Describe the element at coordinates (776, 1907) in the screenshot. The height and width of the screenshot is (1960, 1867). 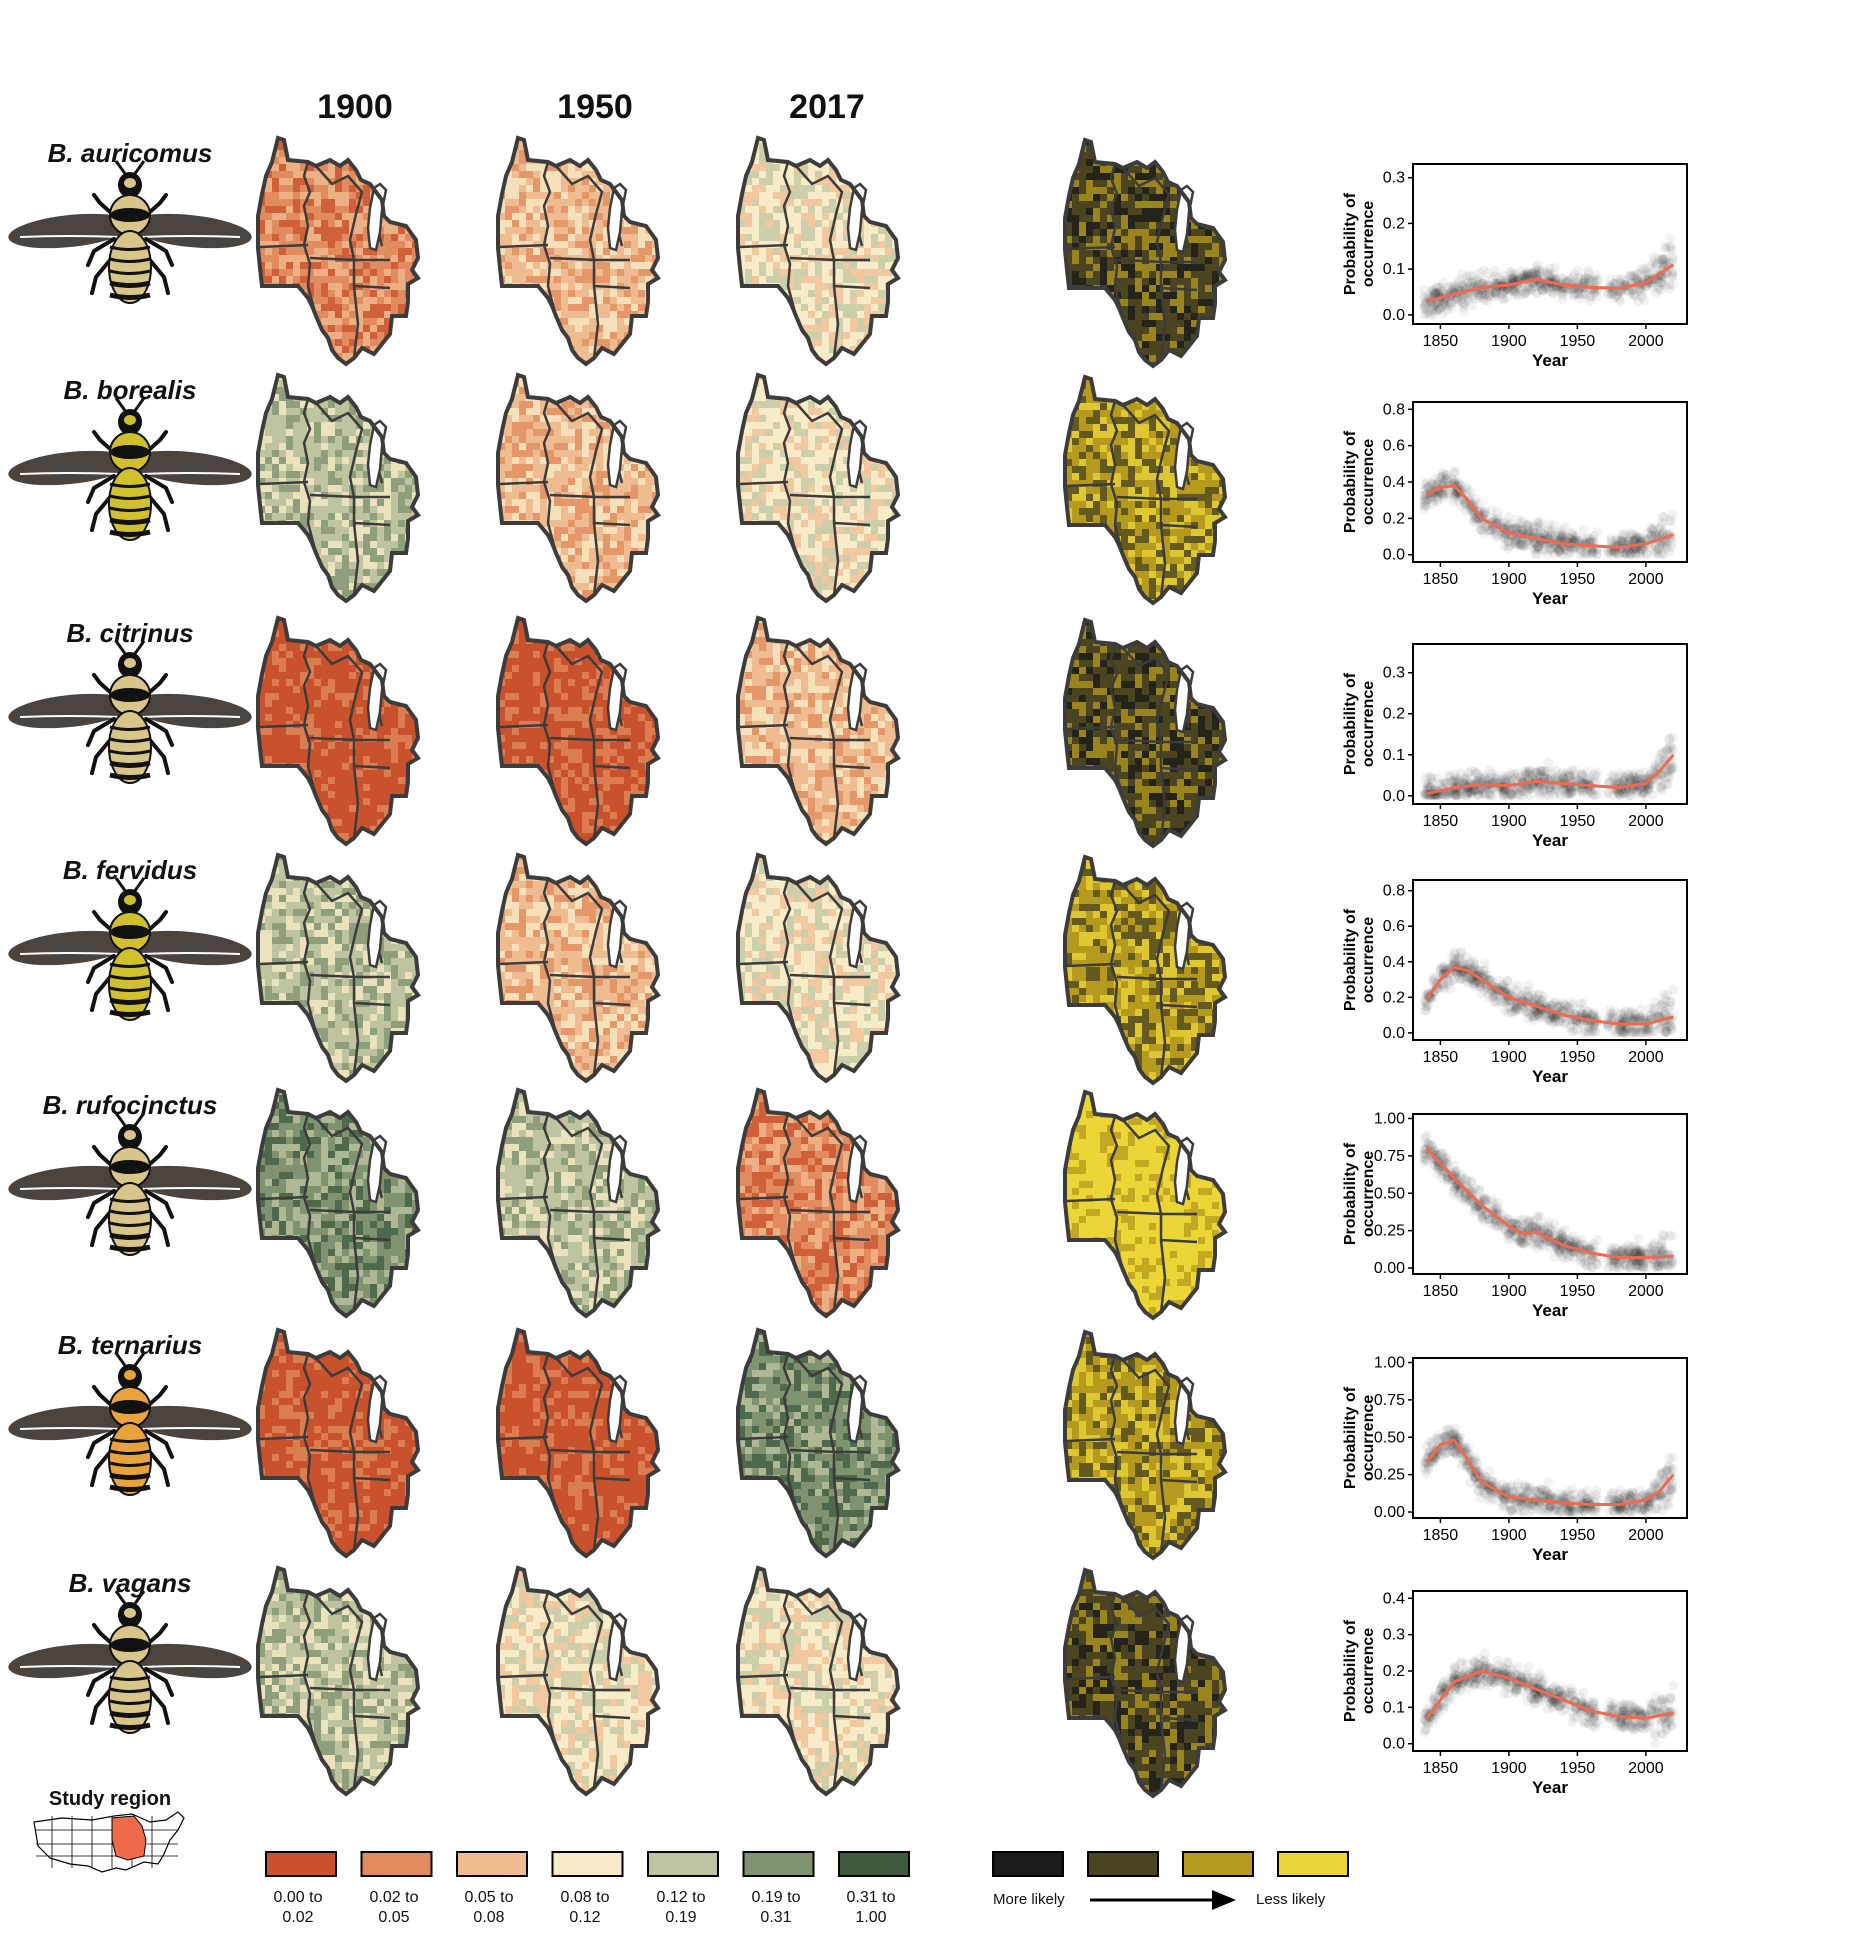
I see `occurrence-legend-label: 0.19 to 0.31` at that location.